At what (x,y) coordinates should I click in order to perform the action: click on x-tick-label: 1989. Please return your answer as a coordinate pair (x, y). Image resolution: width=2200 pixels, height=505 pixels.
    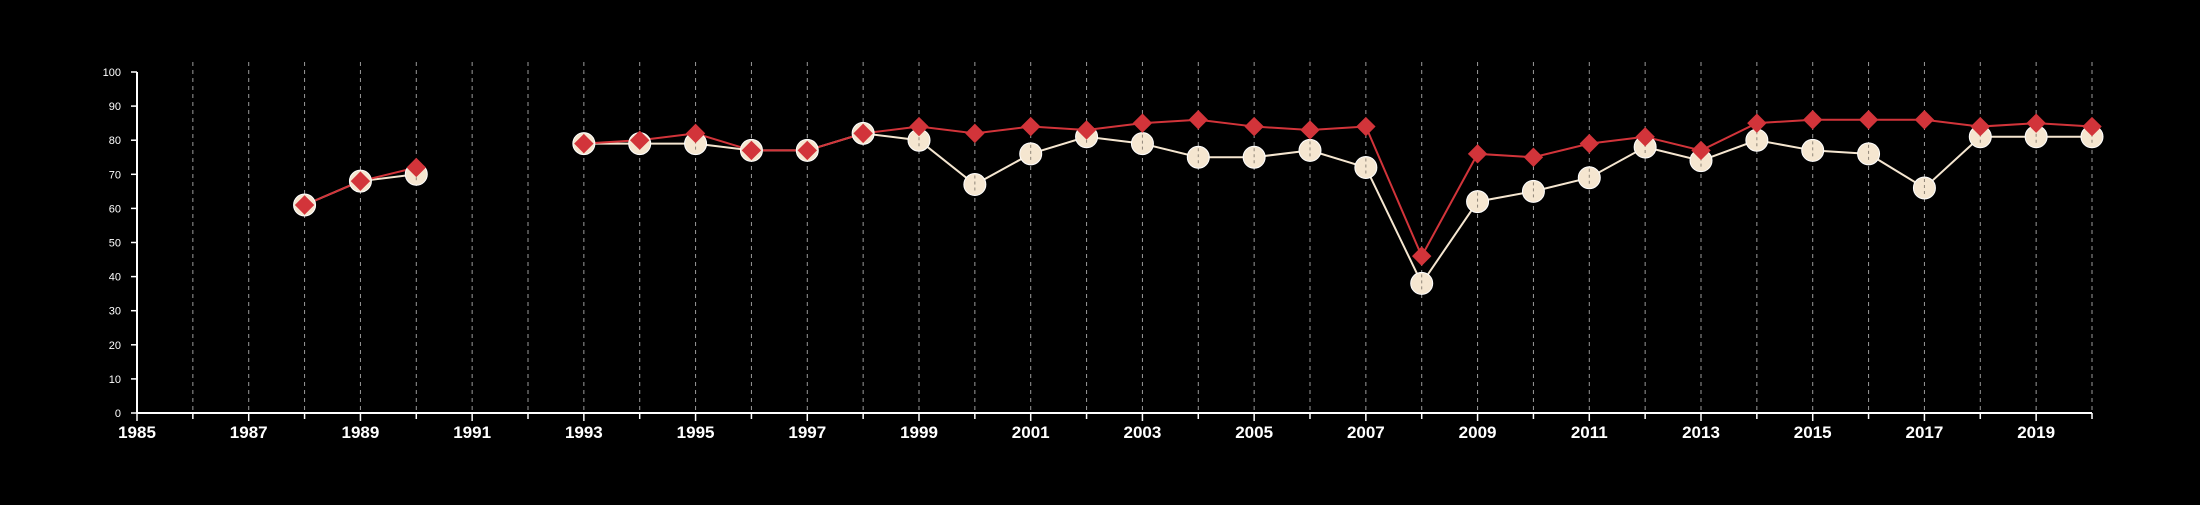
    Looking at the image, I should click on (361, 432).